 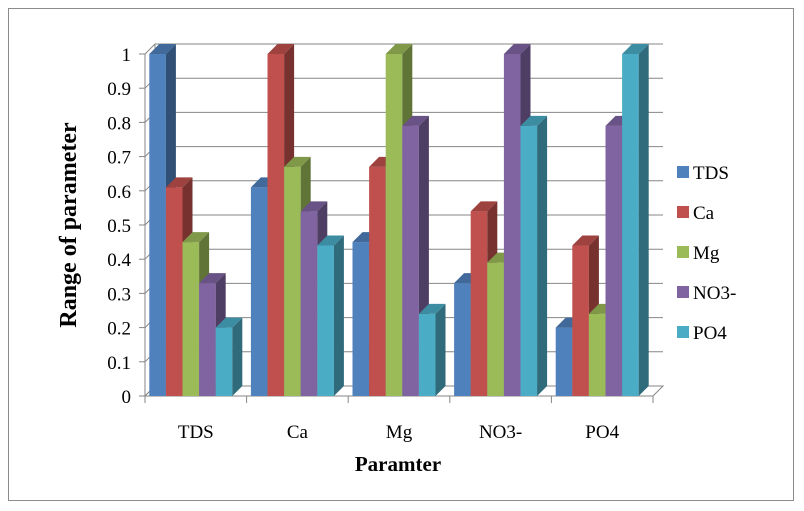 What do you see at coordinates (119, 192) in the screenshot?
I see `y-tick-label: 0.6` at bounding box center [119, 192].